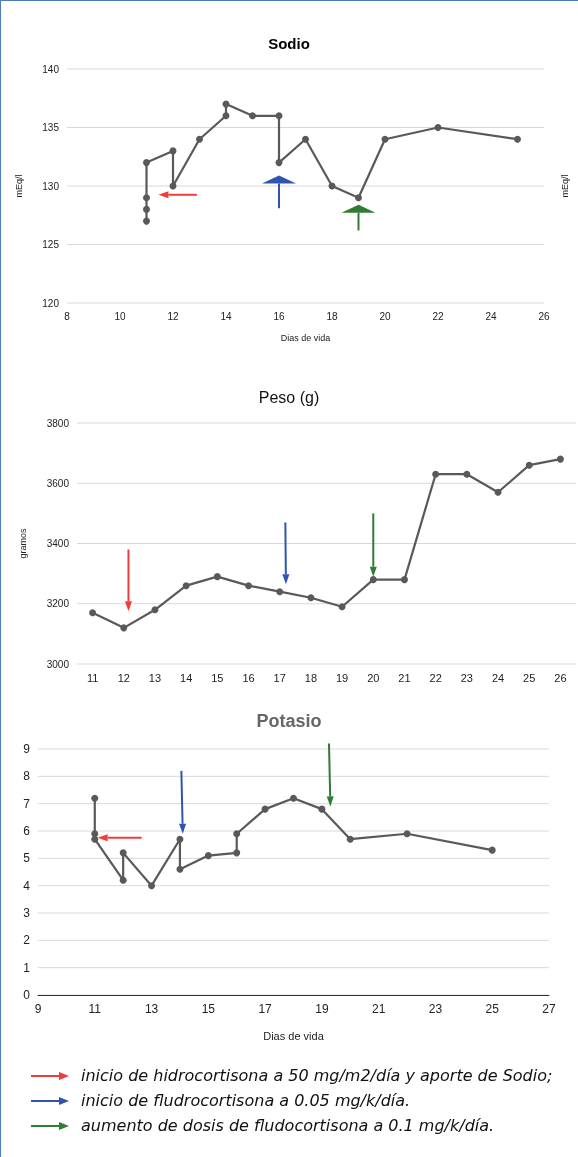 This screenshot has width=578, height=1157. Describe the element at coordinates (564, 186) in the screenshot. I see `y2-axis-title: mEq/l` at that location.